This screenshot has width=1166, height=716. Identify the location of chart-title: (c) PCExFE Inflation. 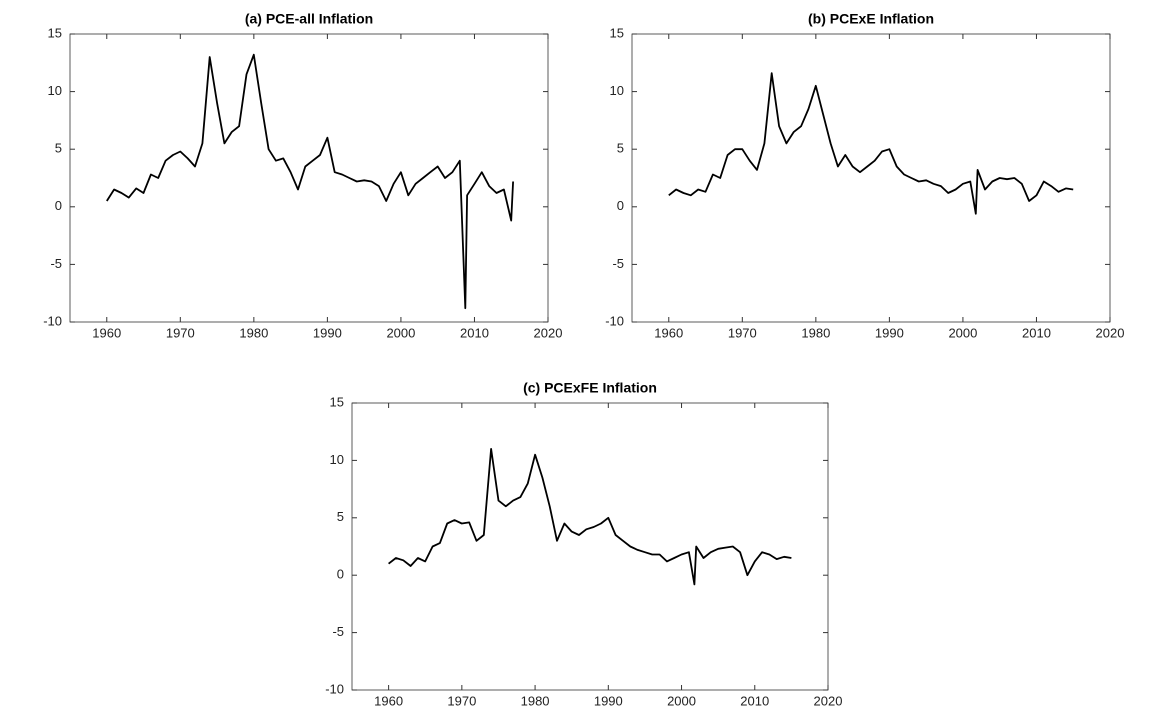
(590, 388).